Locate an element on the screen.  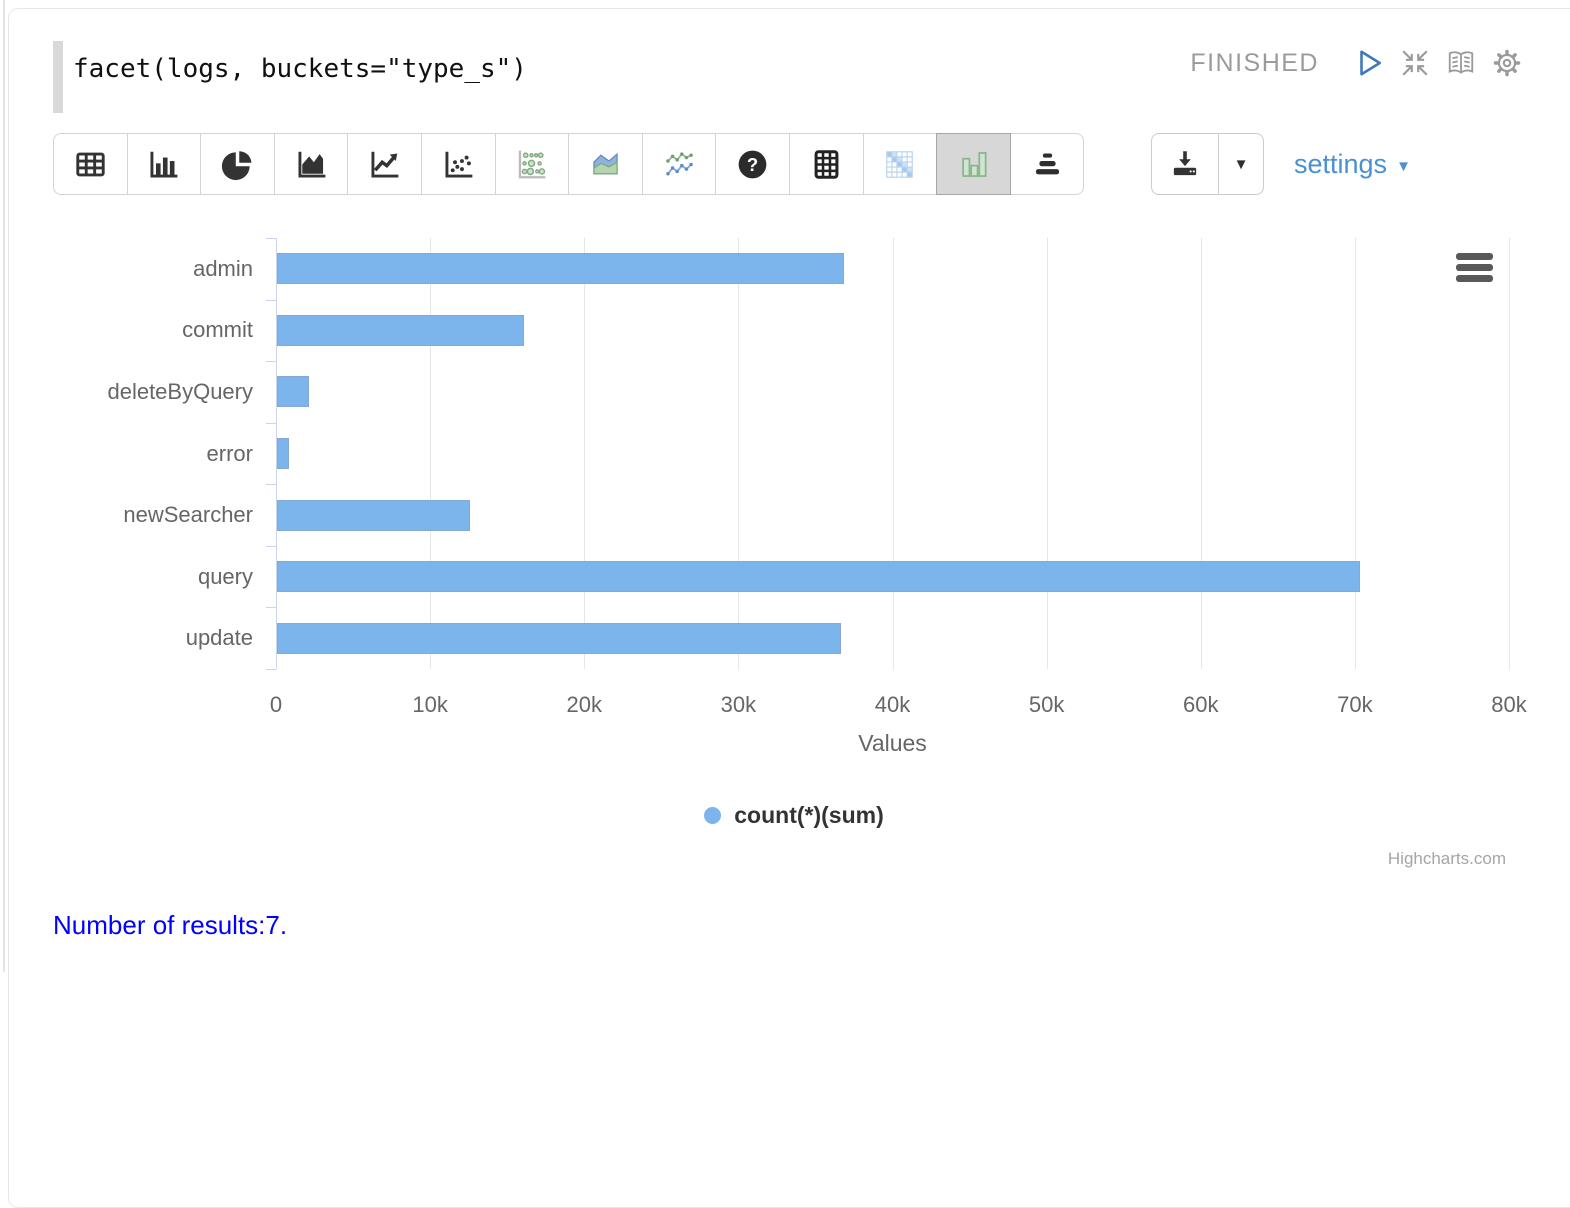
x-axis-tick-label: 40k is located at coordinates (892, 704).